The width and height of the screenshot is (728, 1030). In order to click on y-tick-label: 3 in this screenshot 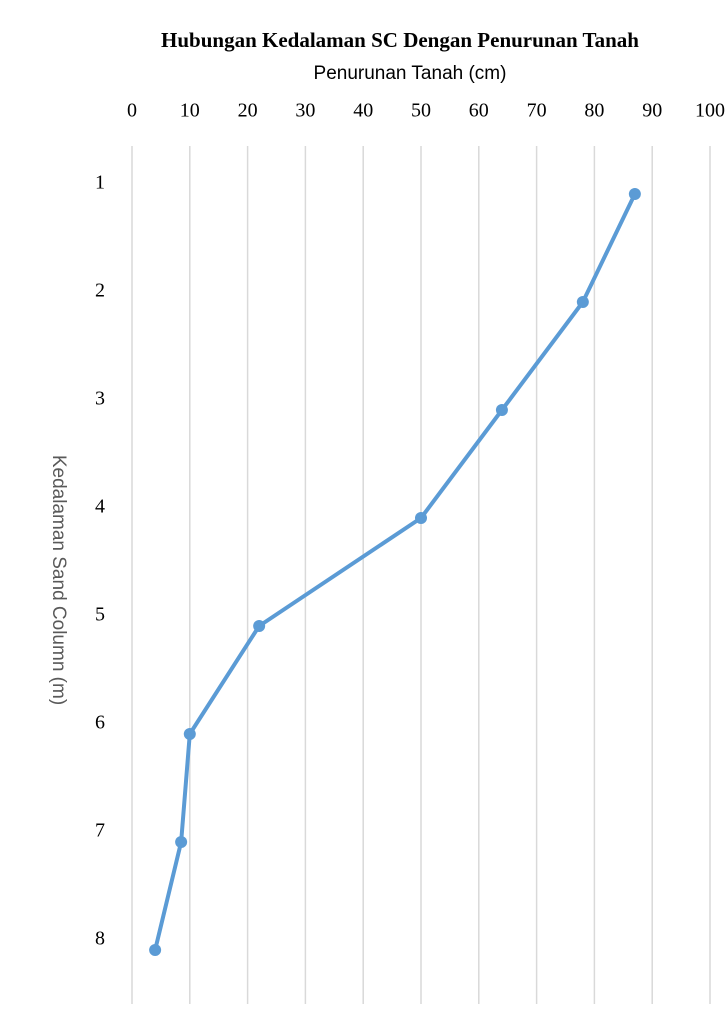, I will do `click(100, 399)`.